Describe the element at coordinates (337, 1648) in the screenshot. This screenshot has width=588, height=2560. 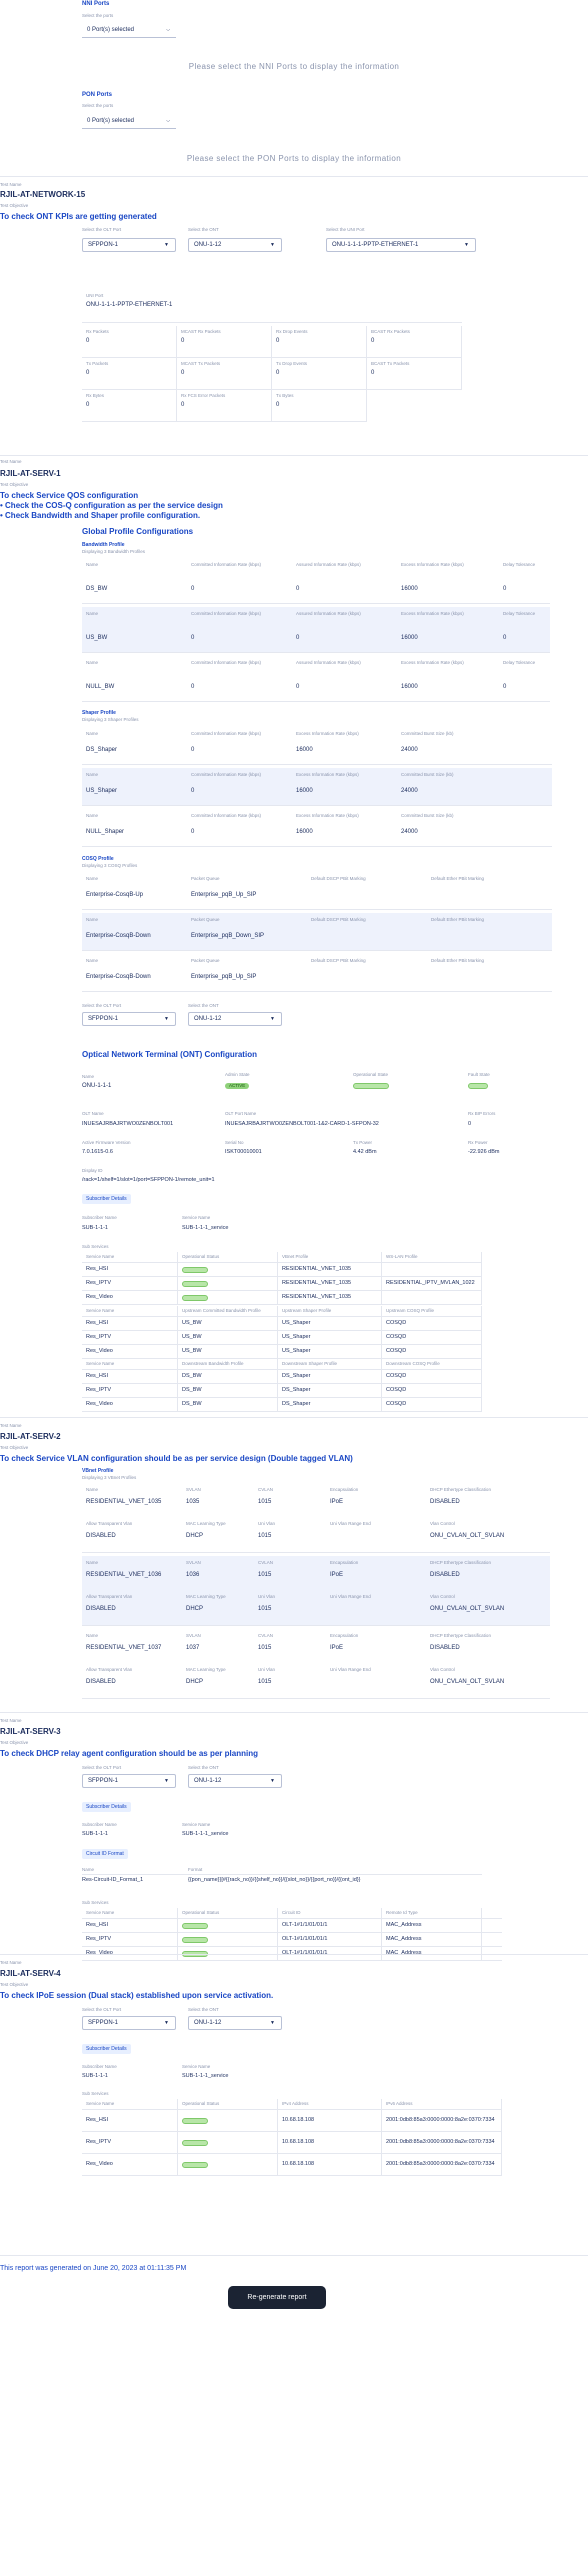
I see `cell-value: IPoE` at that location.